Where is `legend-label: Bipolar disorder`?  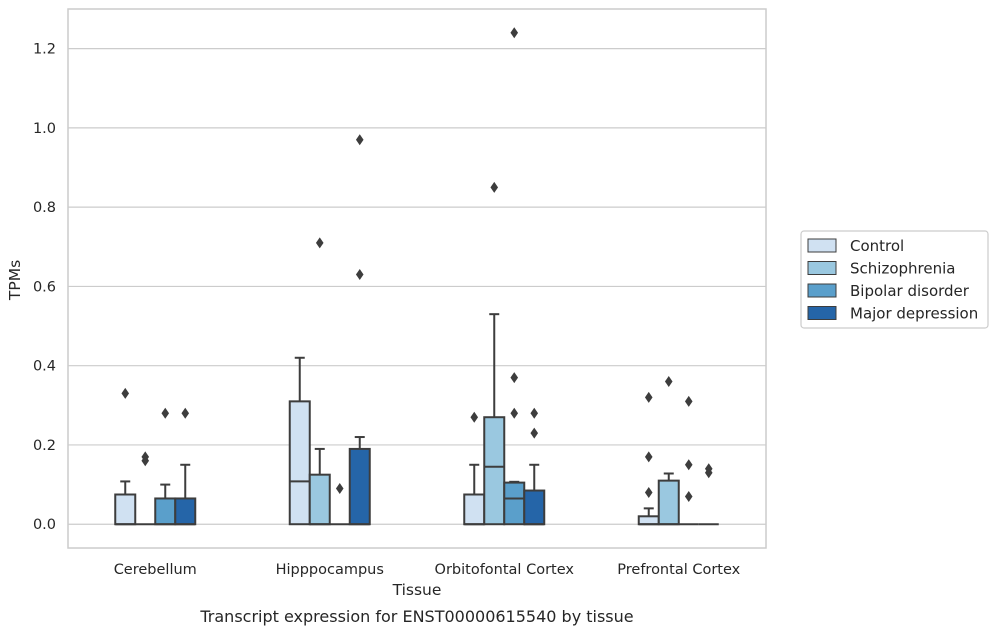 legend-label: Bipolar disorder is located at coordinates (910, 291).